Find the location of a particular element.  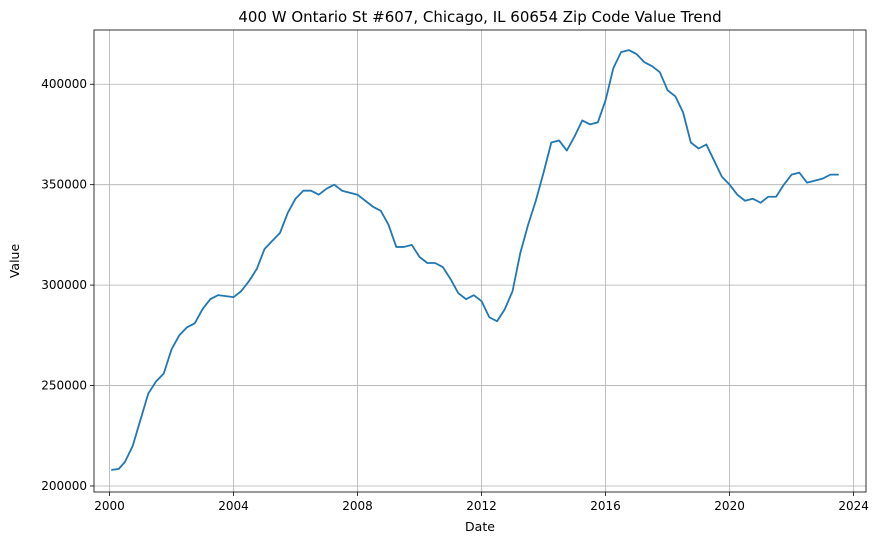

y-tick-label: 250000 is located at coordinates (64, 386).